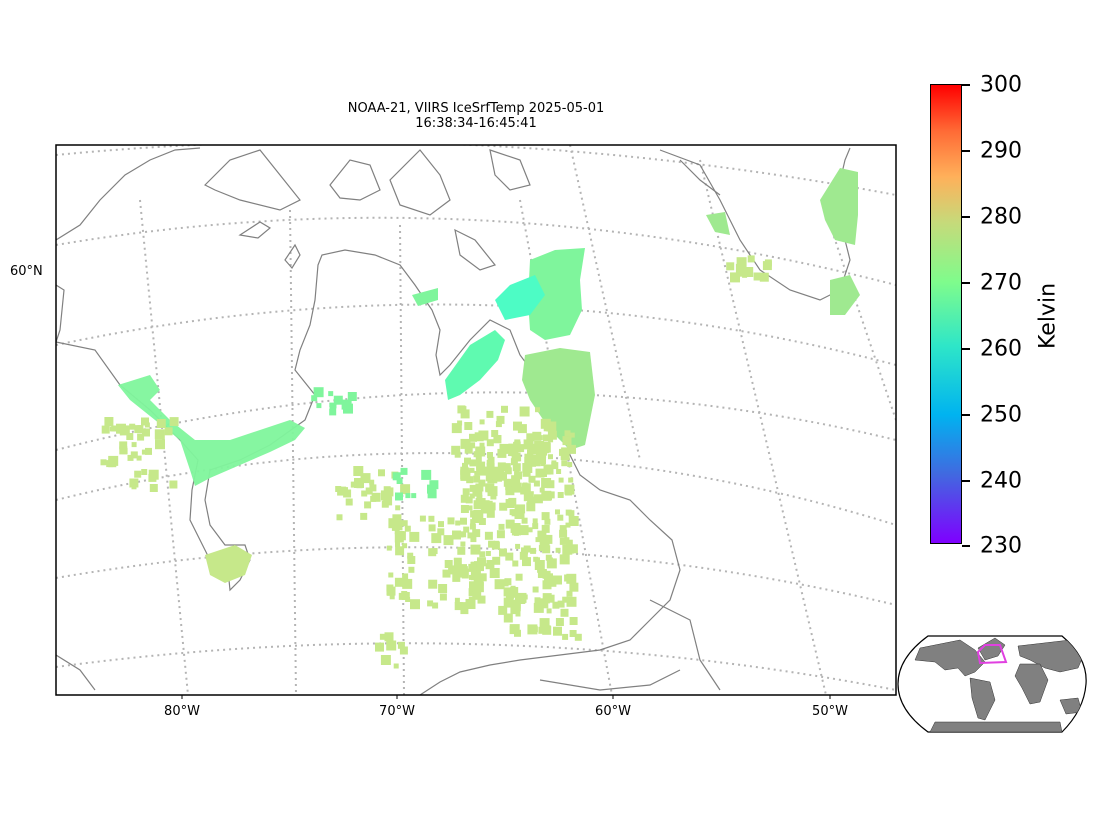 The image size is (1120, 840). Describe the element at coordinates (476, 108) in the screenshot. I see `title-line1: NOAA-21, VIIRS IceSrfTemp 2025-05-01` at that location.